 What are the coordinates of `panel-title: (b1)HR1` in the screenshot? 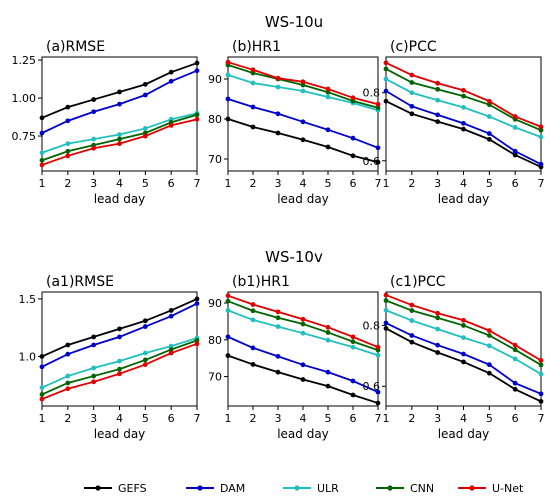 It's located at (261, 282).